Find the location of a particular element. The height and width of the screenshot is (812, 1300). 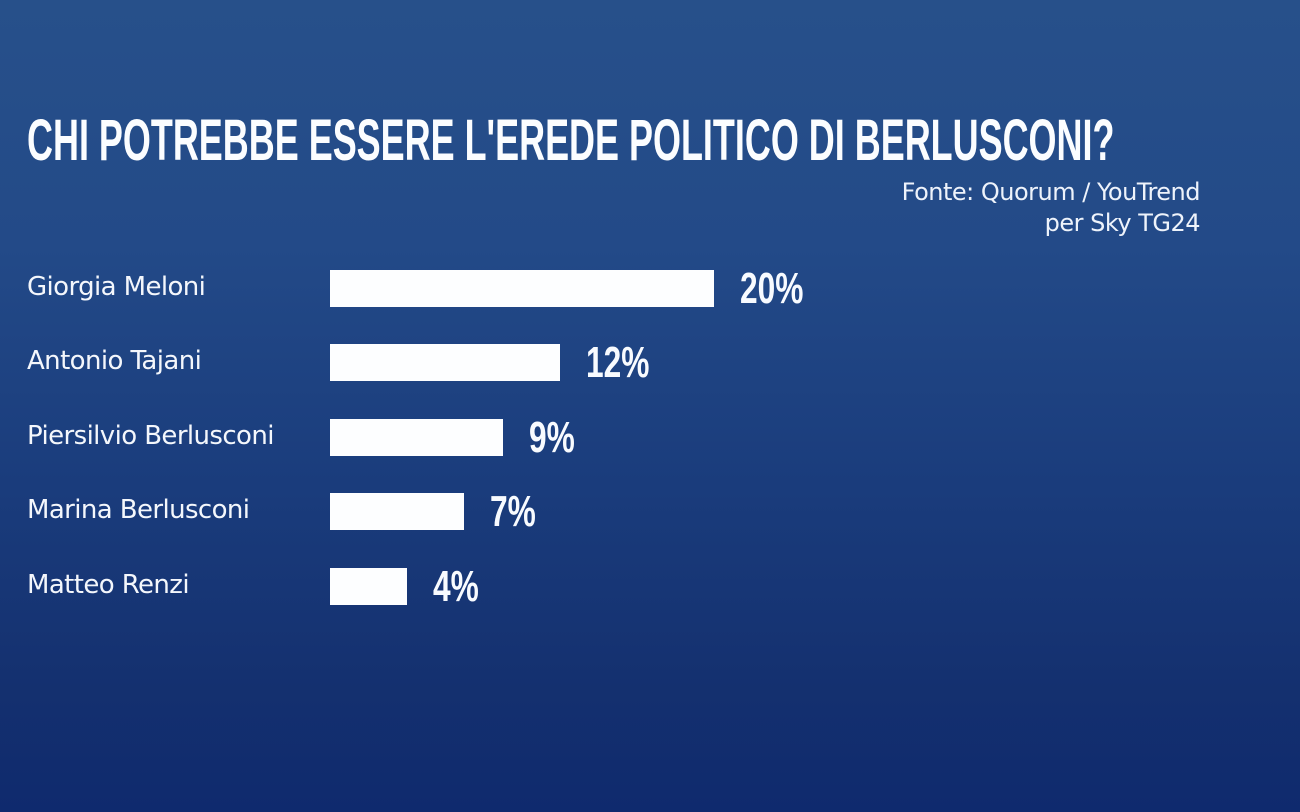

bar-value: 7% is located at coordinates (513, 511).